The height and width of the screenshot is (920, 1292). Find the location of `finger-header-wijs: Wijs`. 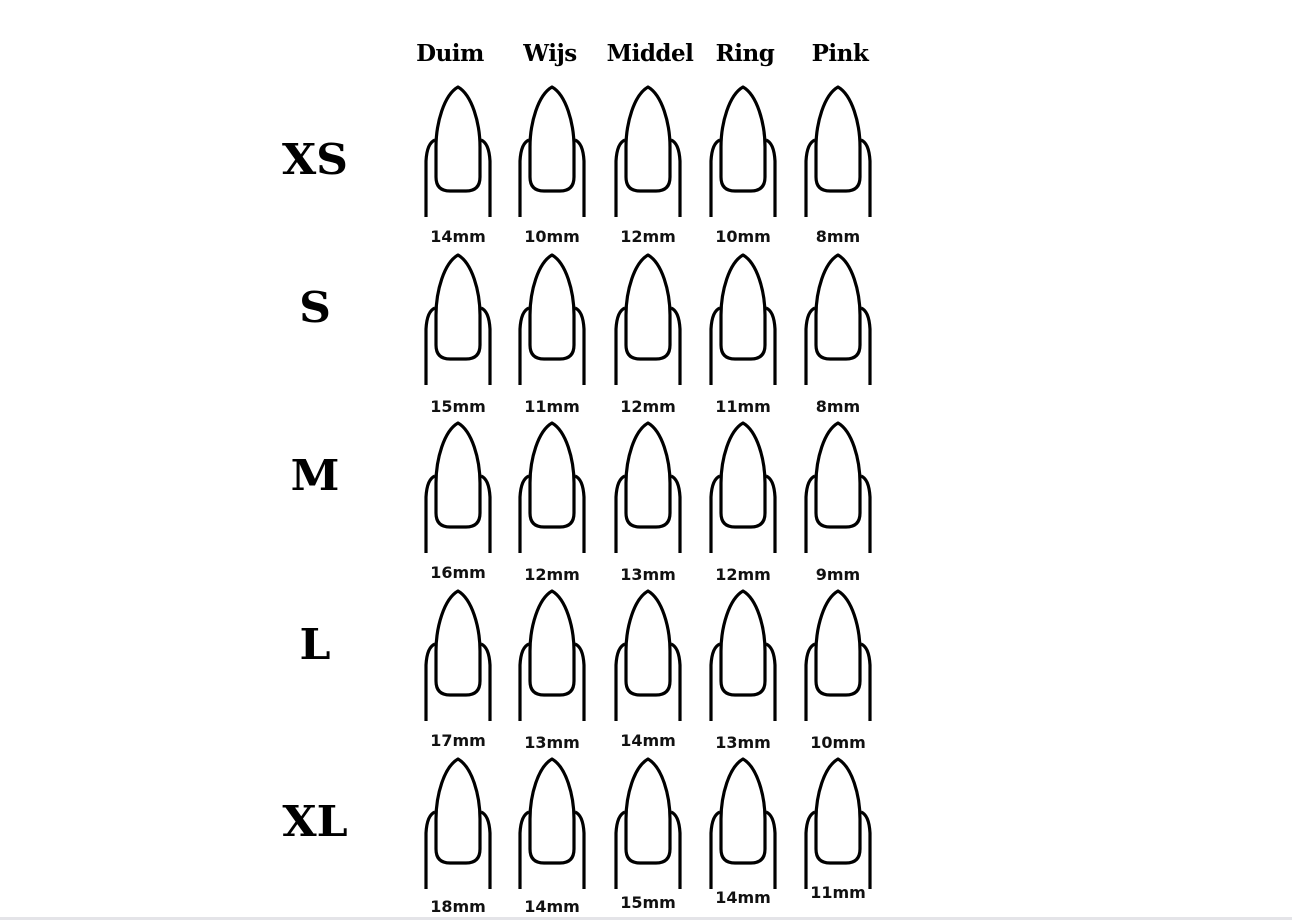

finger-header-wijs: Wijs is located at coordinates (550, 53).